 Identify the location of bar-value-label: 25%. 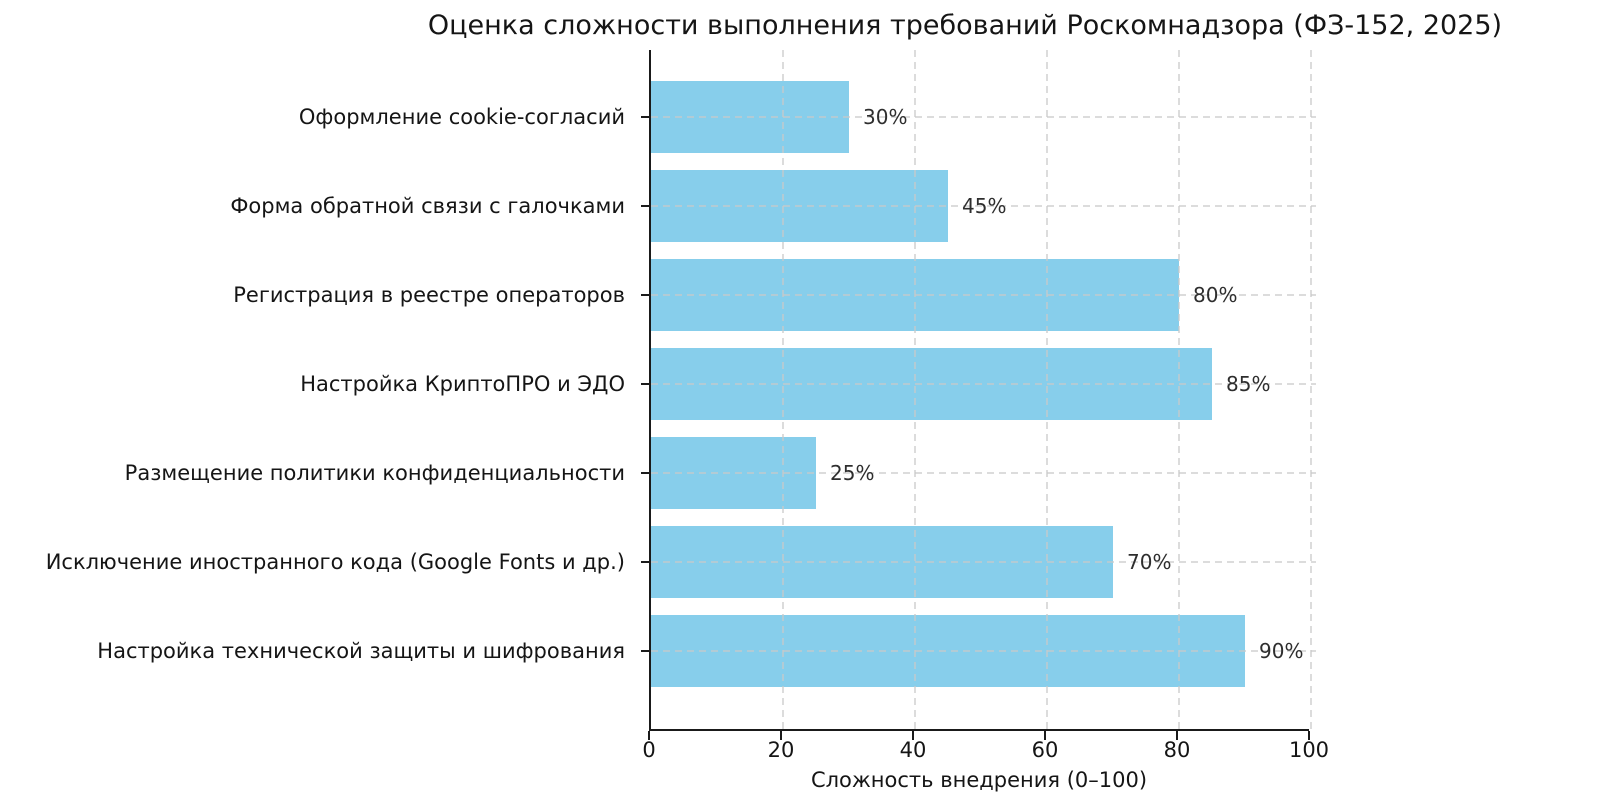
(852, 472).